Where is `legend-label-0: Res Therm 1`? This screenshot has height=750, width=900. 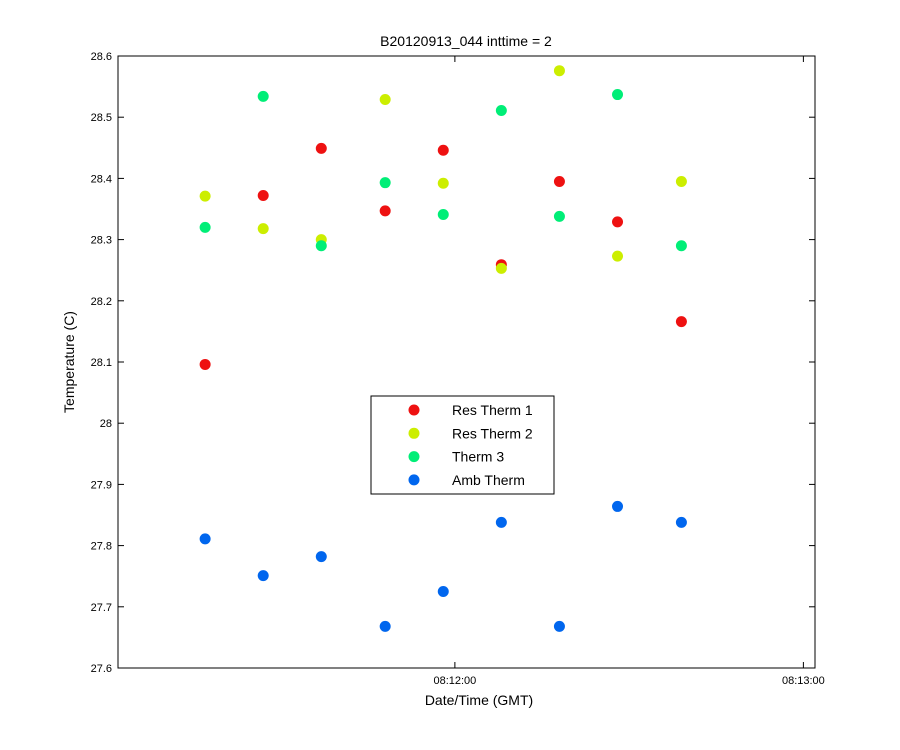
legend-label-0: Res Therm 1 is located at coordinates (492, 410).